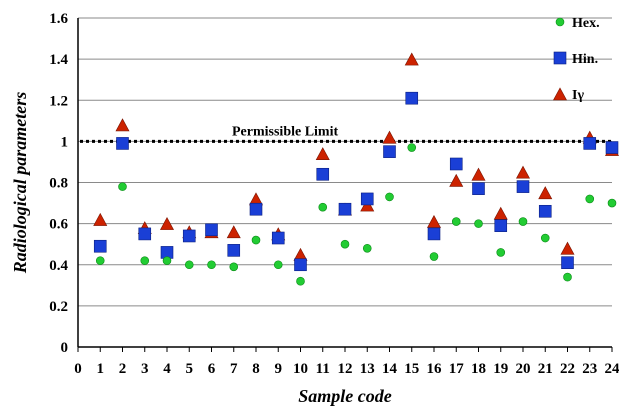 This screenshot has width=619, height=408. What do you see at coordinates (478, 369) in the screenshot?
I see `x-tick-label: 18` at bounding box center [478, 369].